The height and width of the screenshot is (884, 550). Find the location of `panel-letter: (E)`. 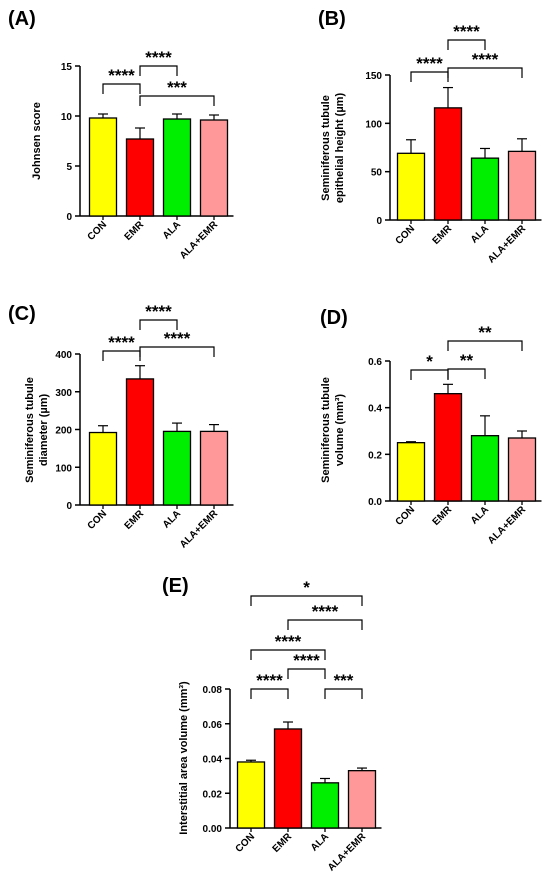

panel-letter: (E) is located at coordinates (175, 586).